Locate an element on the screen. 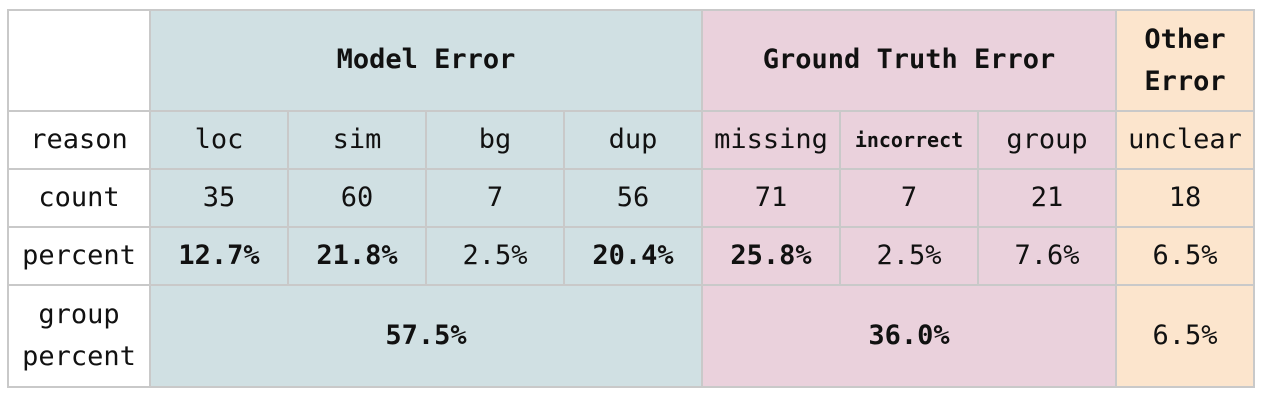 This screenshot has width=1262, height=402. row-label-group-line2: percent is located at coordinates (79, 356).